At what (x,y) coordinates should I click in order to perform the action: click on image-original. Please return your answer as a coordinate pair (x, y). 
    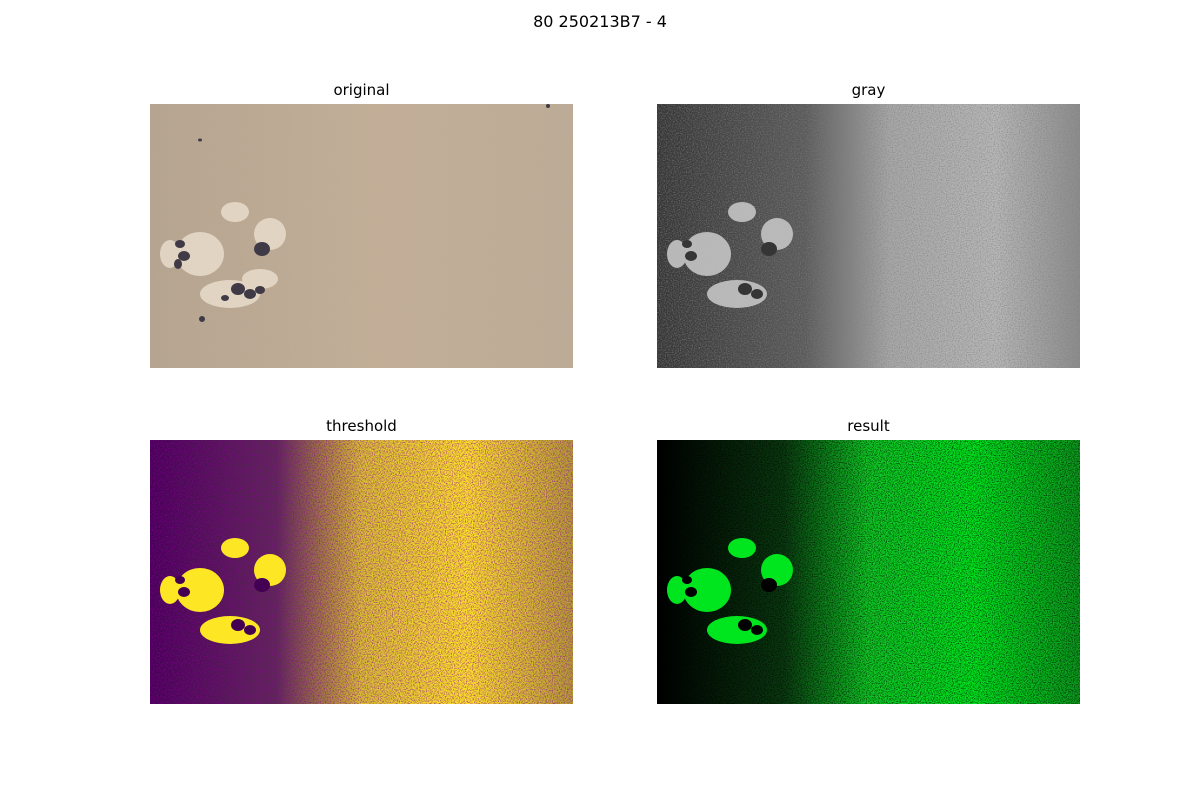
    Looking at the image, I should click on (361, 236).